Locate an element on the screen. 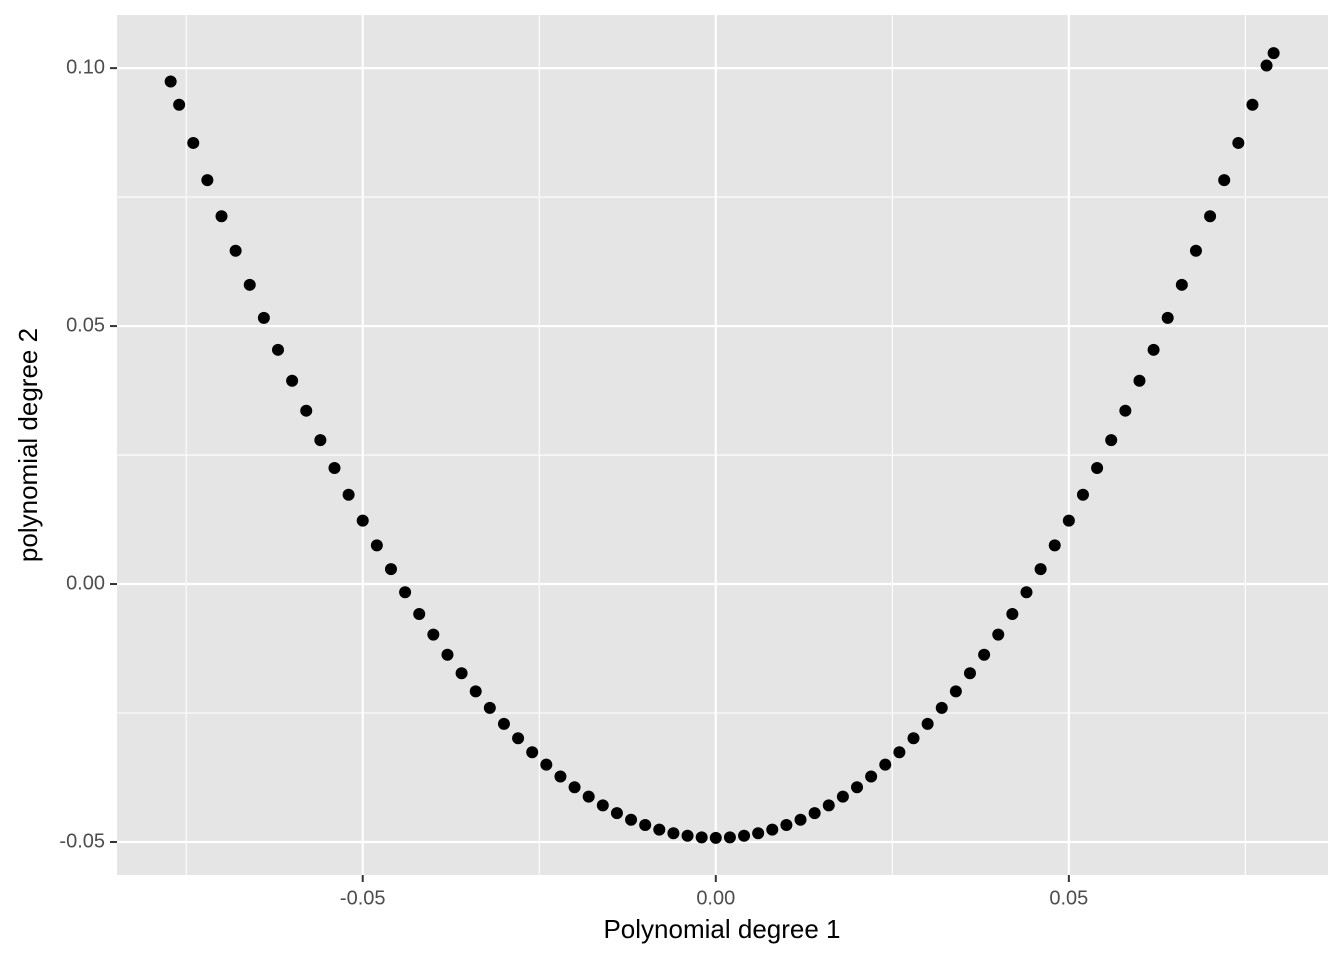 Image resolution: width=1344 pixels, height=960 pixels. y-tick-label: 0.00 is located at coordinates (85, 583).